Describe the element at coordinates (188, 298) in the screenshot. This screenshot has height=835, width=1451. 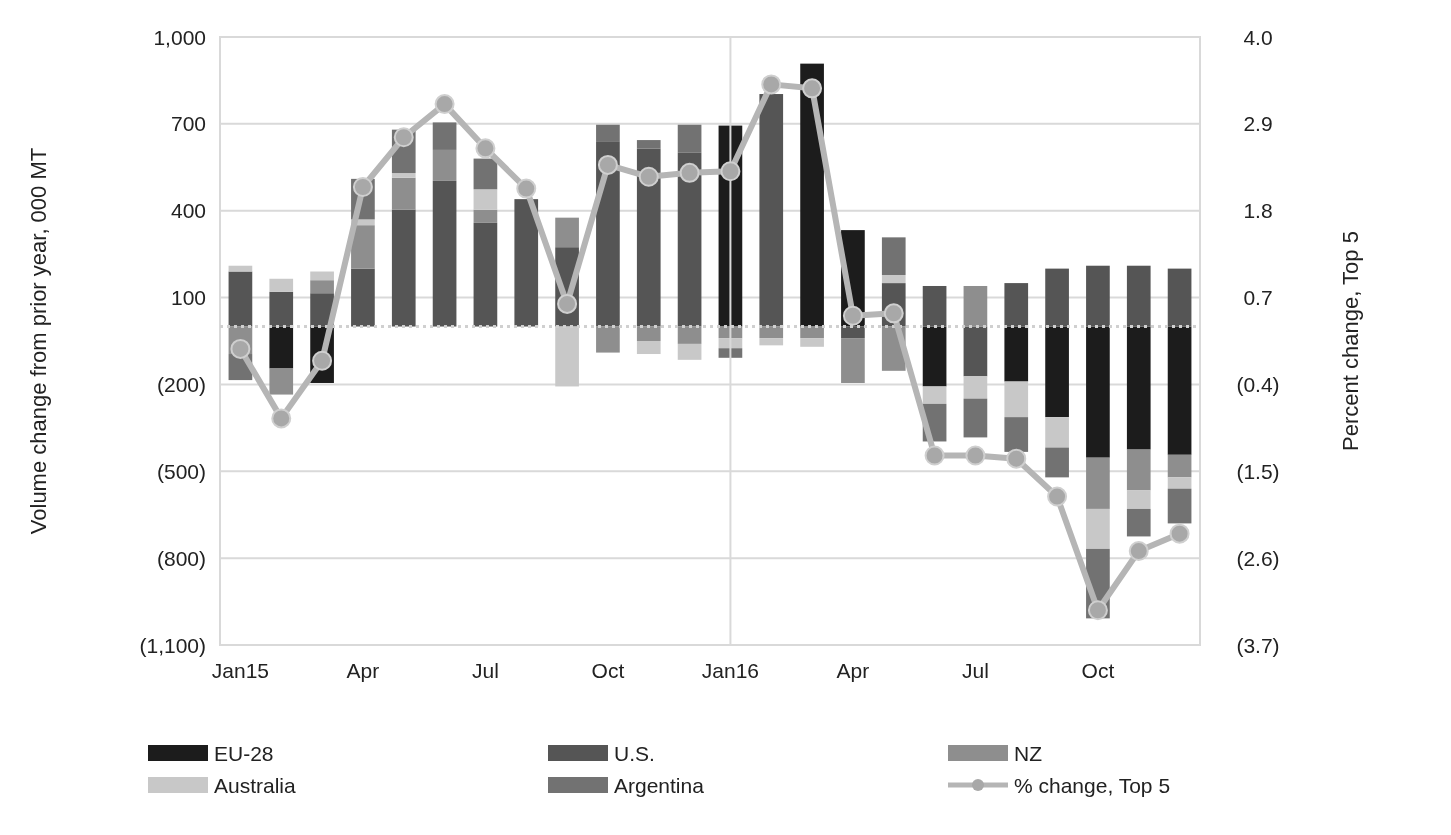
I see `y-tick-label: 100` at that location.